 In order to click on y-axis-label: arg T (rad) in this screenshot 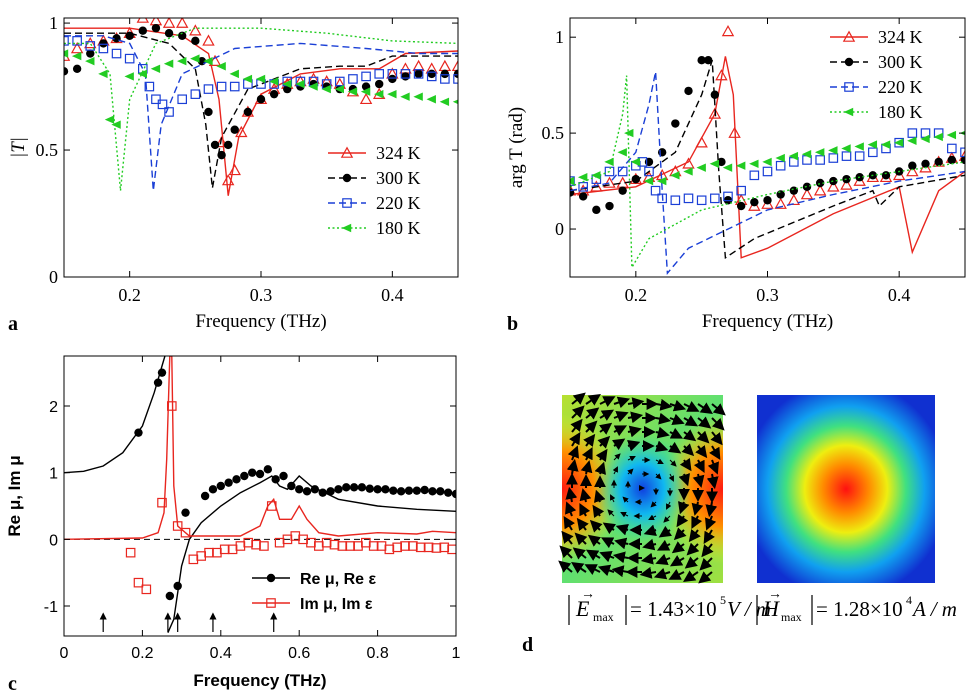, I will do `click(516, 147)`.